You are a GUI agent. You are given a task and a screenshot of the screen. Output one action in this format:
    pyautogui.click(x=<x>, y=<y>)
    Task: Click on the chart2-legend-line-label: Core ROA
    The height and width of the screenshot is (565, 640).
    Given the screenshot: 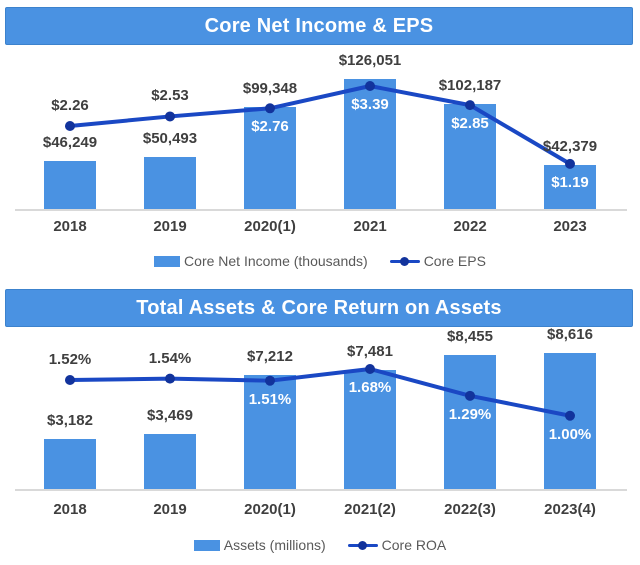 What is the action you would take?
    pyautogui.click(x=414, y=545)
    